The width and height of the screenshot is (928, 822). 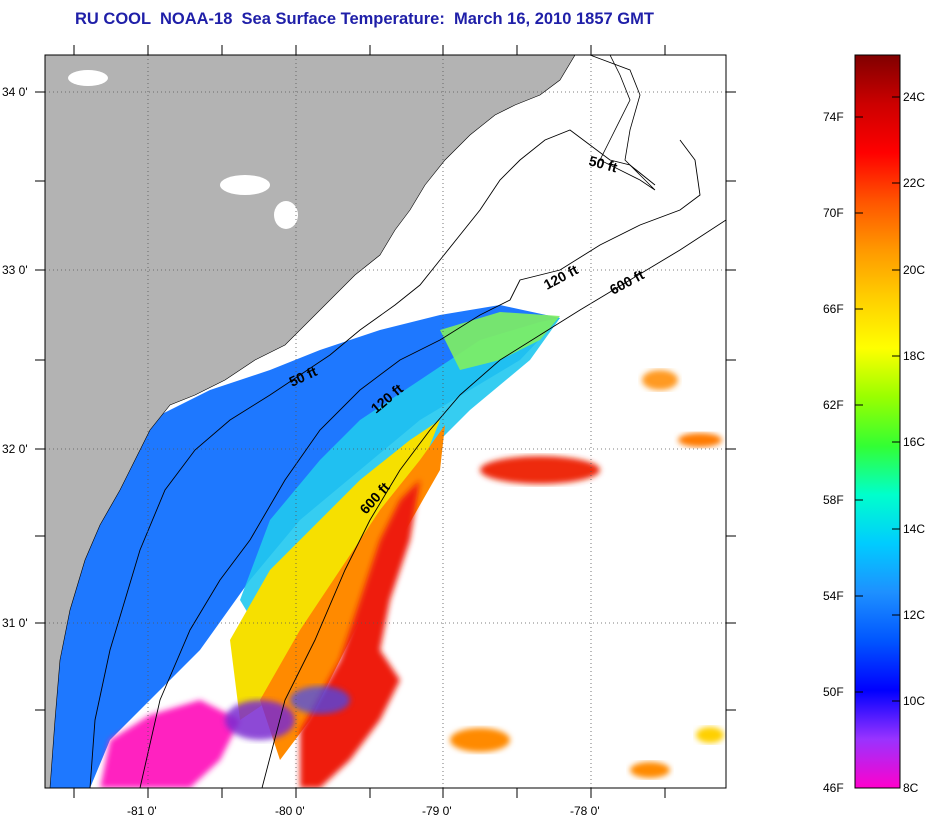 I want to click on colorbar-ticks, so click(x=877, y=399).